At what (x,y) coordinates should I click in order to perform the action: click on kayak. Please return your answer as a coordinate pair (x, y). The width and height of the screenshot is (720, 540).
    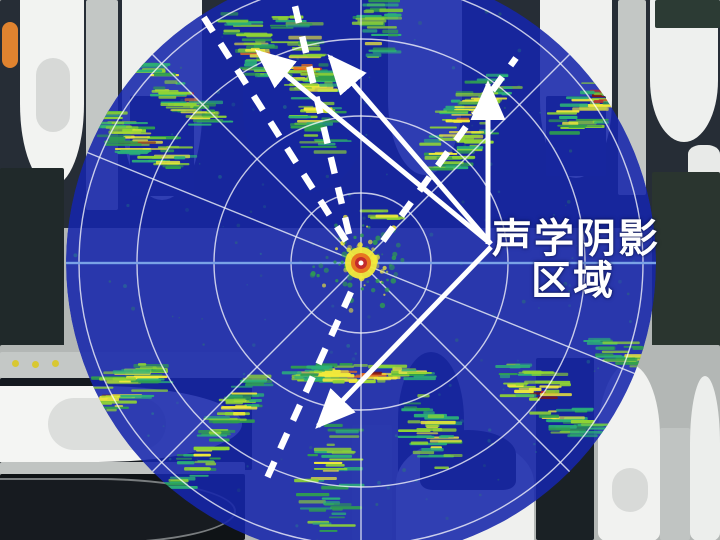
    Looking at the image, I should click on (10, 45).